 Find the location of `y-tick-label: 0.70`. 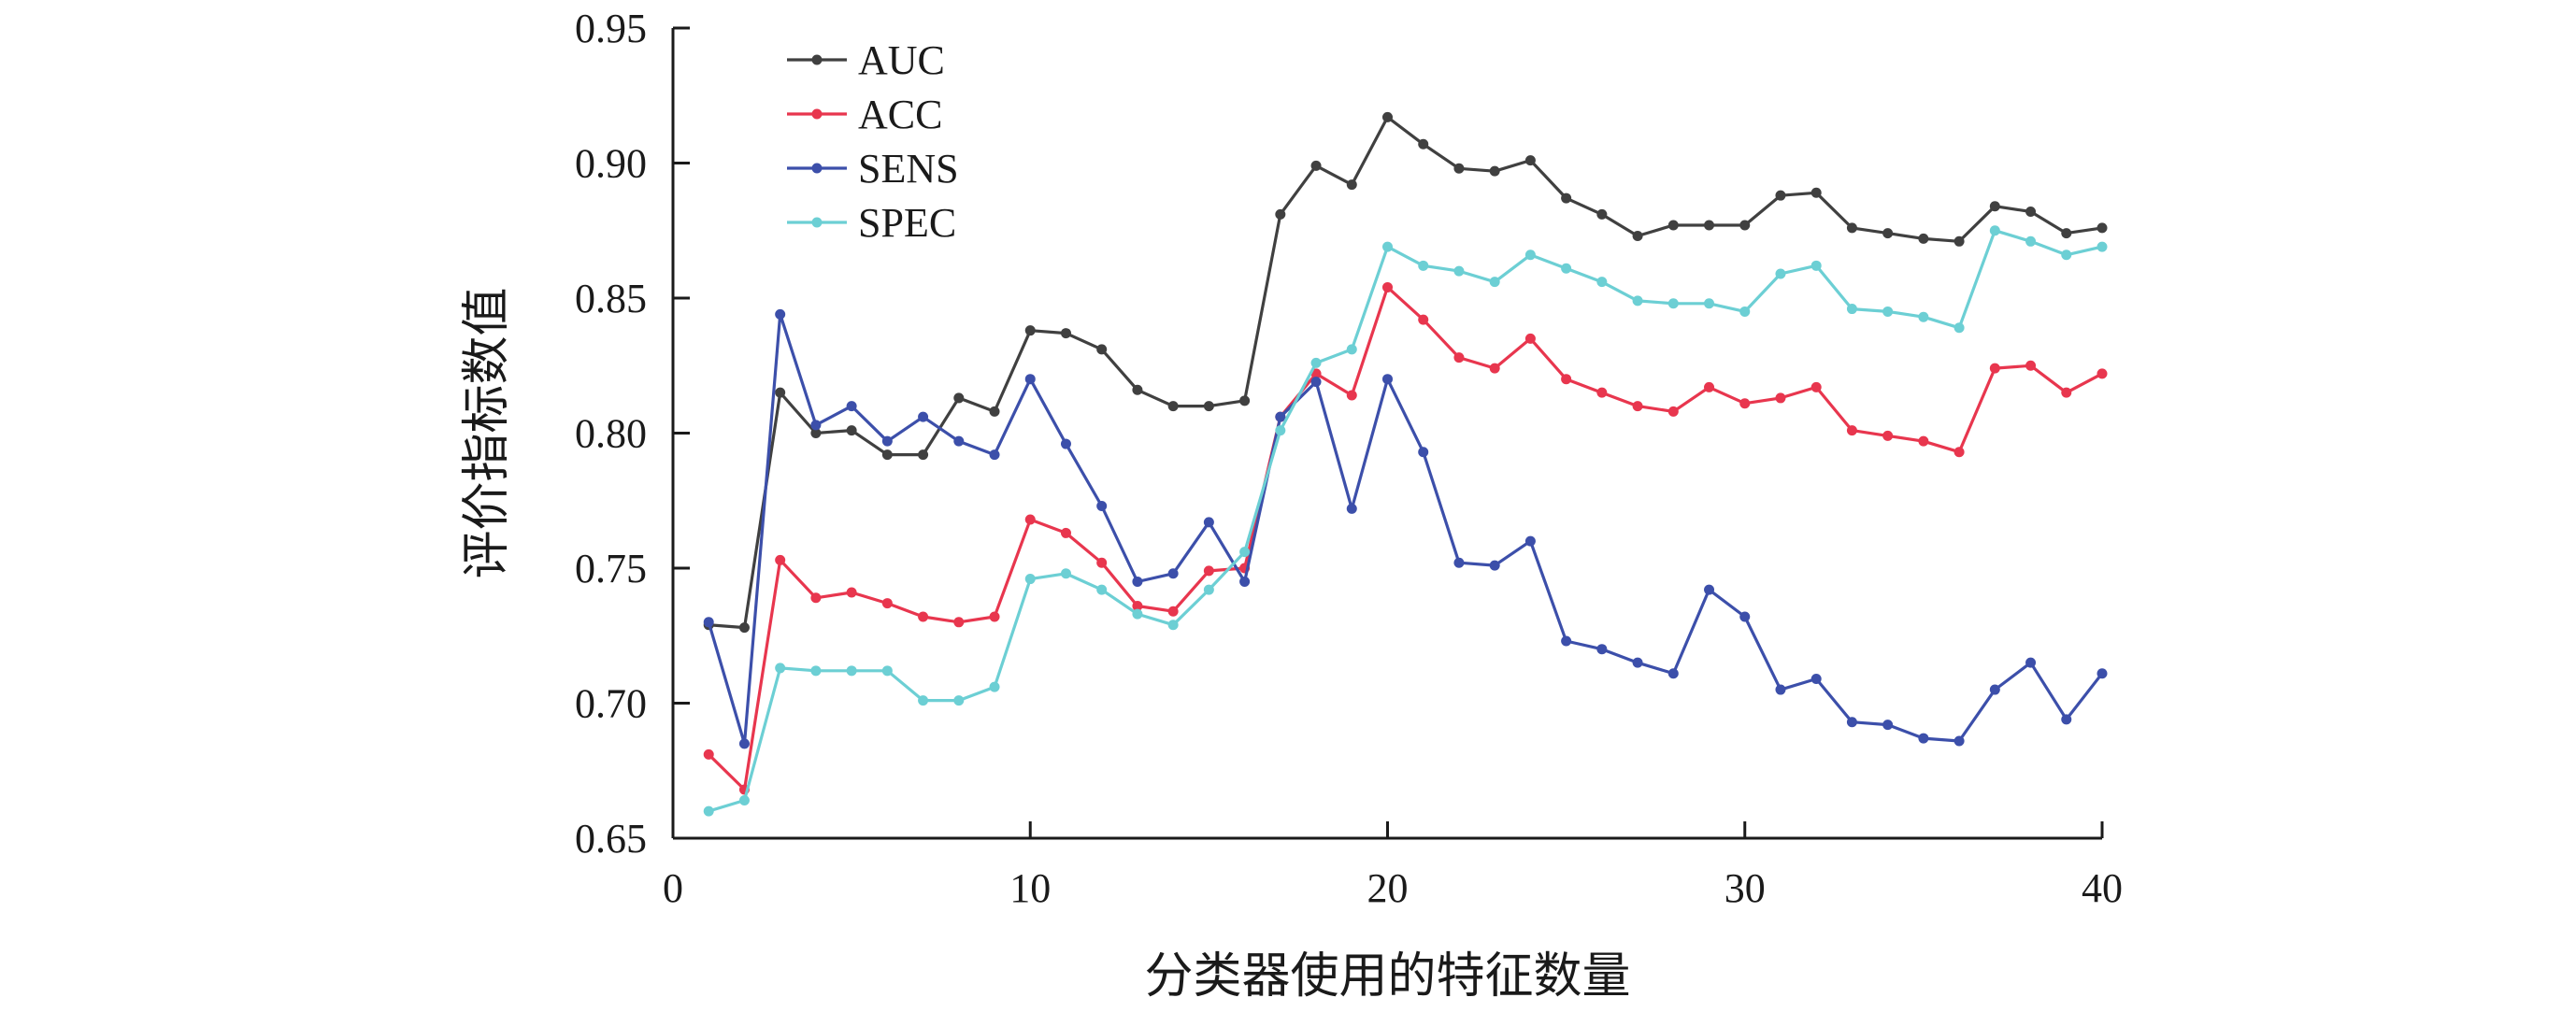

y-tick-label: 0.70 is located at coordinates (611, 704).